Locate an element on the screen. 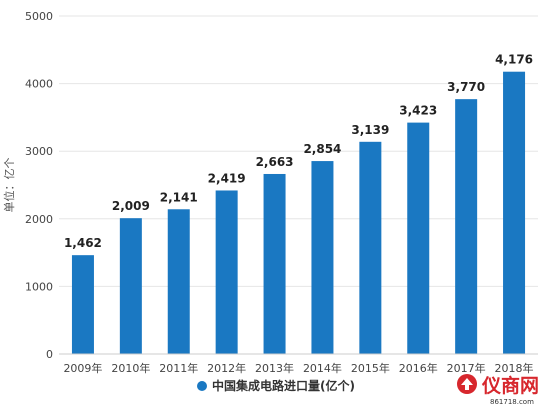  y-axis-title: 单位：亿个 is located at coordinates (9, 185).